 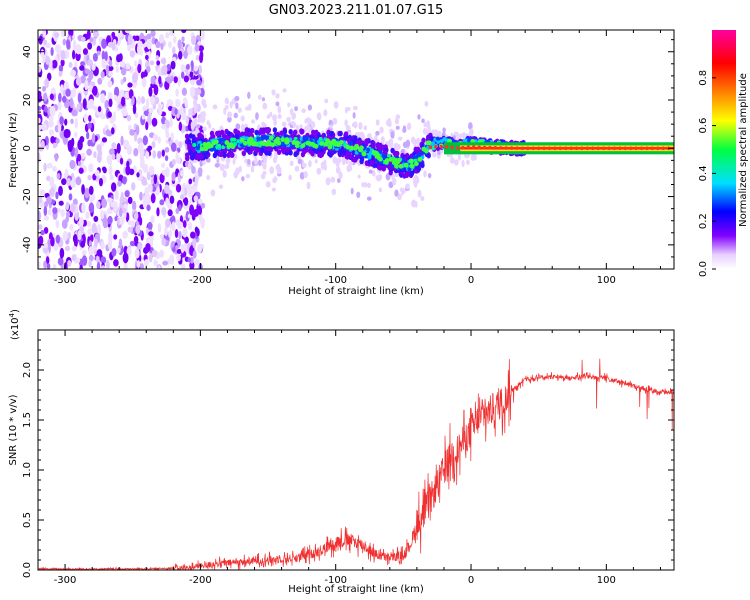 What do you see at coordinates (533, 148) in the screenshot?
I see `carrier-peak` at bounding box center [533, 148].